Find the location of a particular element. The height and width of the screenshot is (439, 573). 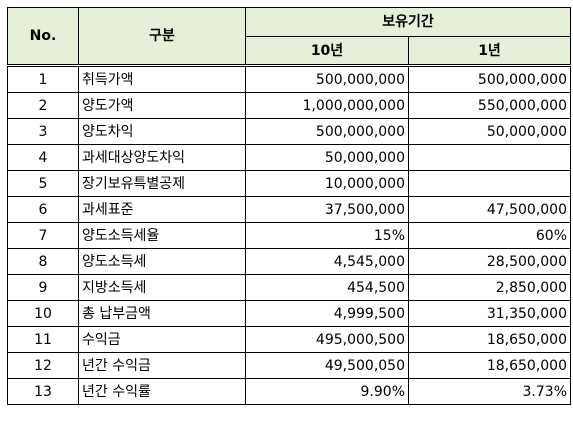

table-row: 12 년간 수익금 49,500,050 18,650,000 is located at coordinates (289, 365).